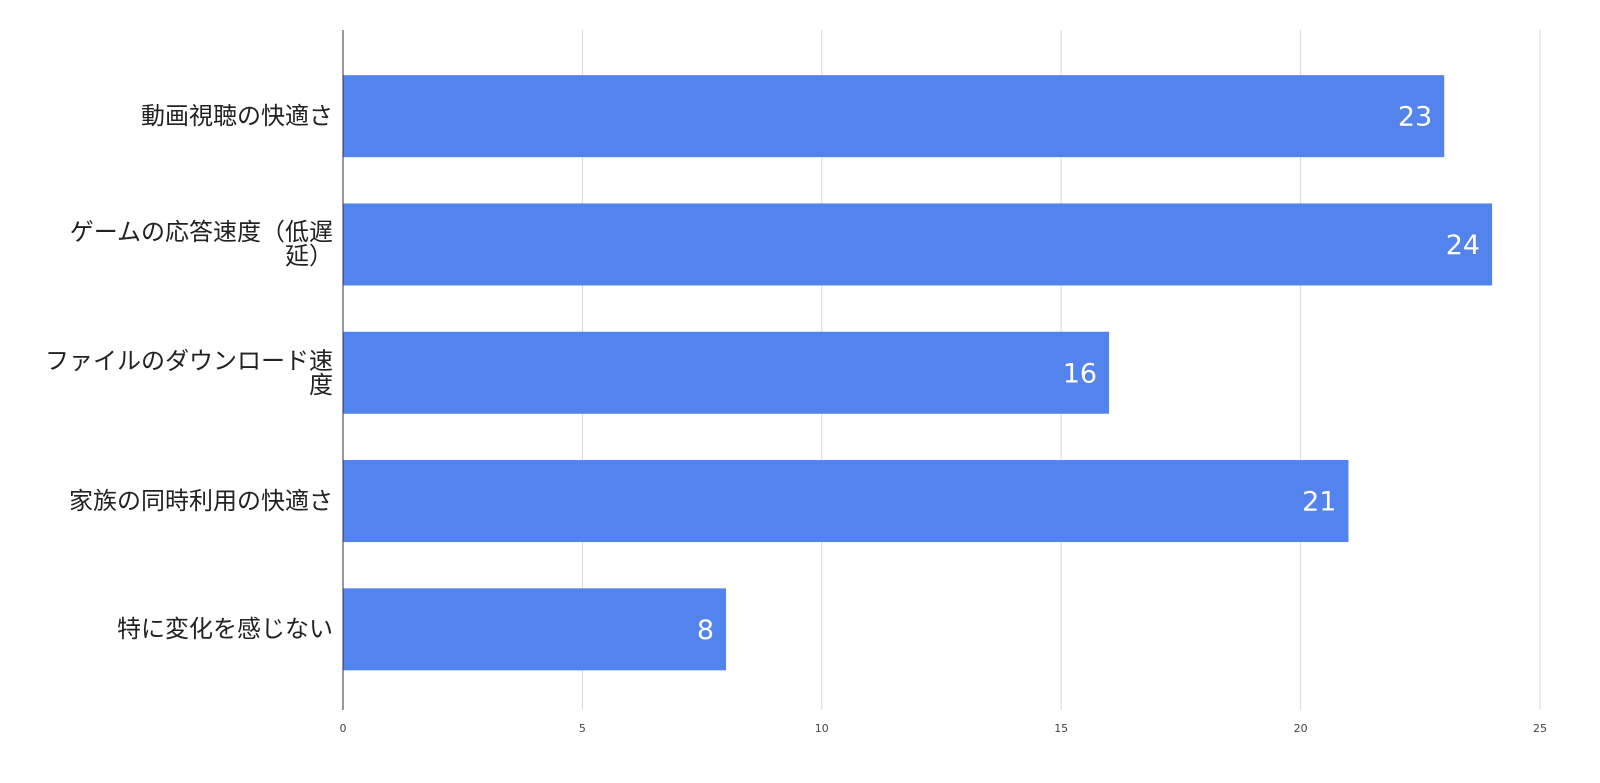 The height and width of the screenshot is (783, 1600). What do you see at coordinates (1540, 728) in the screenshot?
I see `x-tick-label: 25` at bounding box center [1540, 728].